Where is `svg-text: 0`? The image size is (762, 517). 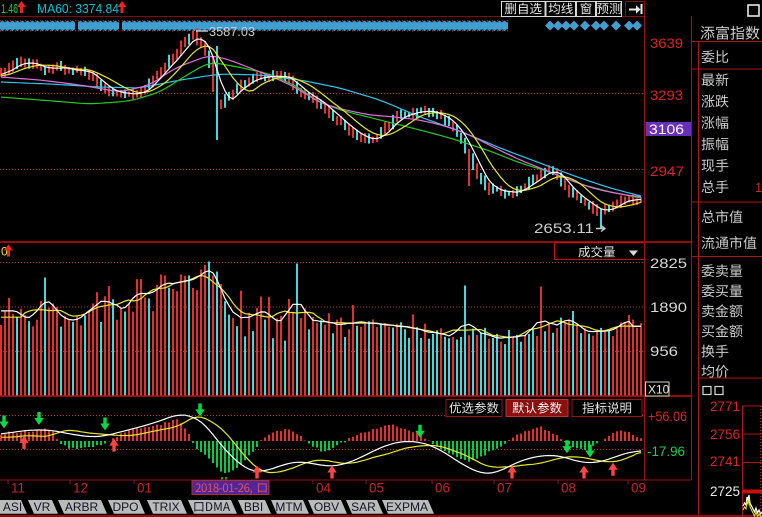
svg-text: 0 is located at coordinates (4, 252).